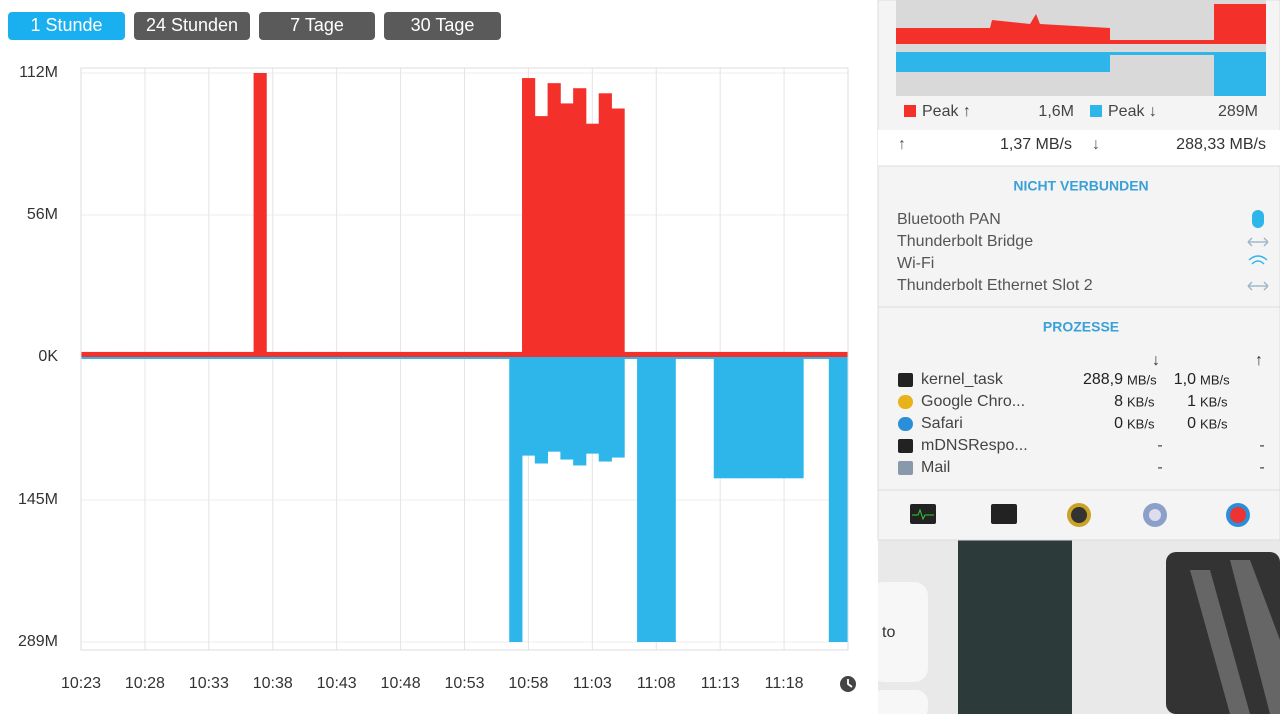  Describe the element at coordinates (38, 641) in the screenshot. I see `y-tick-label: 289M` at that location.